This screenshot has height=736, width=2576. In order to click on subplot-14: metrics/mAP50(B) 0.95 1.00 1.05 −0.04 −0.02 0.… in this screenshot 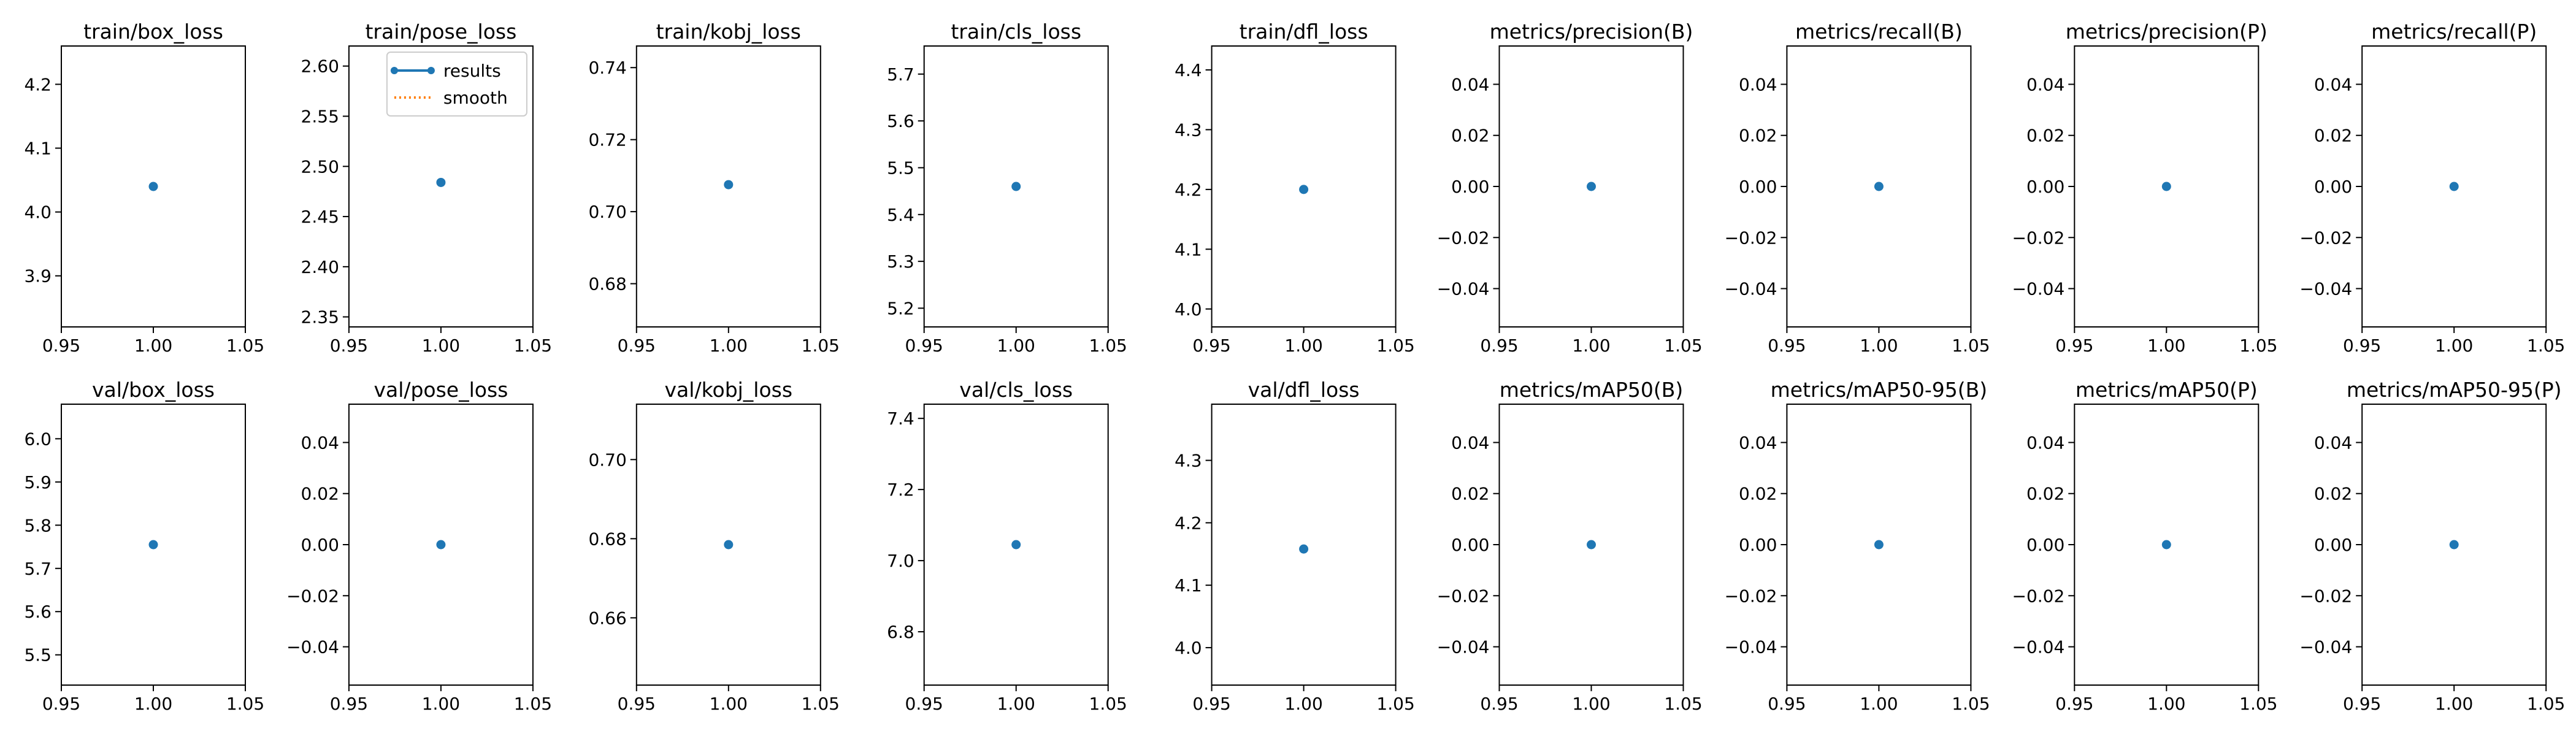, I will do `click(1570, 546)`.